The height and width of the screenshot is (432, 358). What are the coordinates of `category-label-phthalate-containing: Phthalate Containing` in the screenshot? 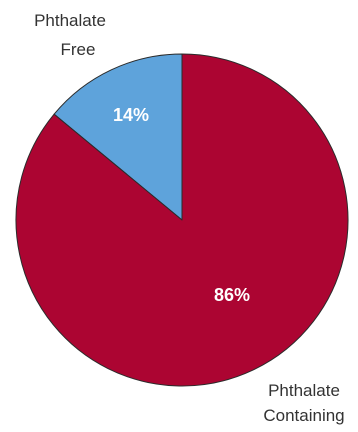 It's located at (303, 403).